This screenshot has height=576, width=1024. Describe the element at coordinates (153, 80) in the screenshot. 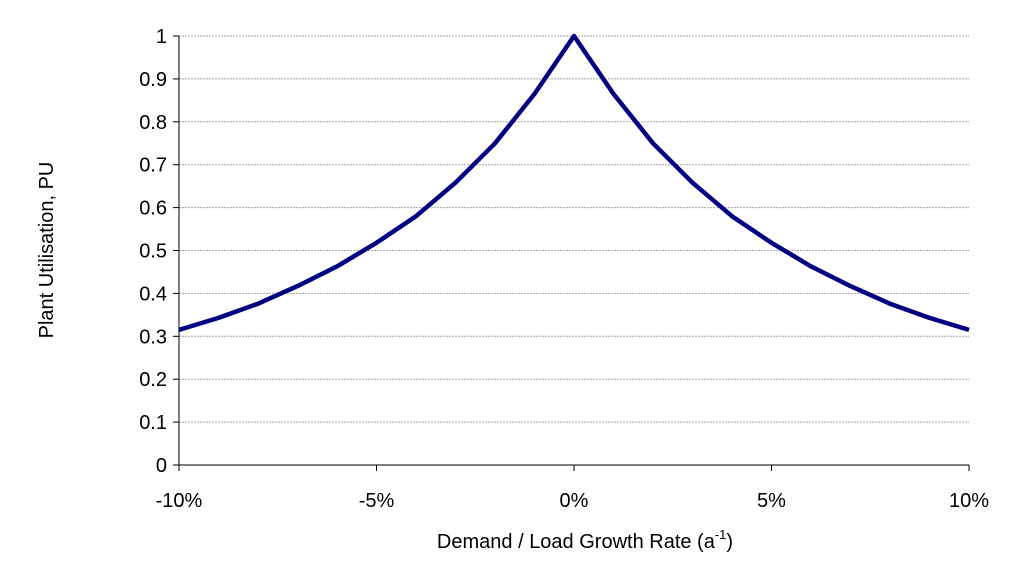

I see `y-tick-label: 0.9` at that location.